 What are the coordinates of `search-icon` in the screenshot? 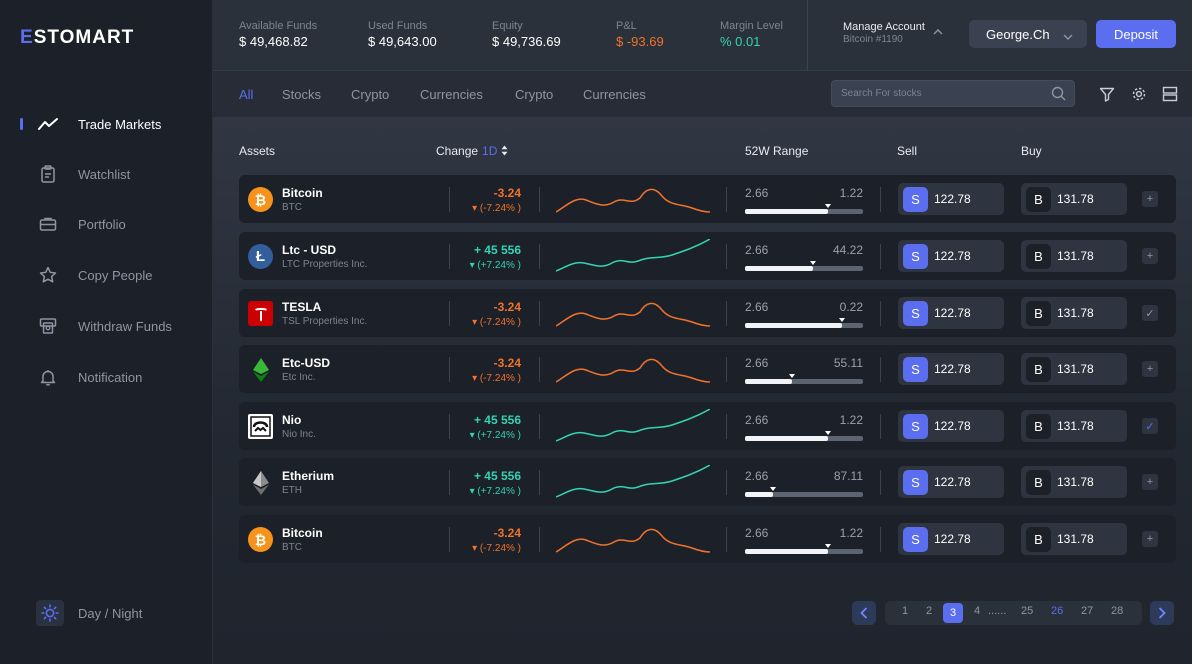 It's located at (1058, 96).